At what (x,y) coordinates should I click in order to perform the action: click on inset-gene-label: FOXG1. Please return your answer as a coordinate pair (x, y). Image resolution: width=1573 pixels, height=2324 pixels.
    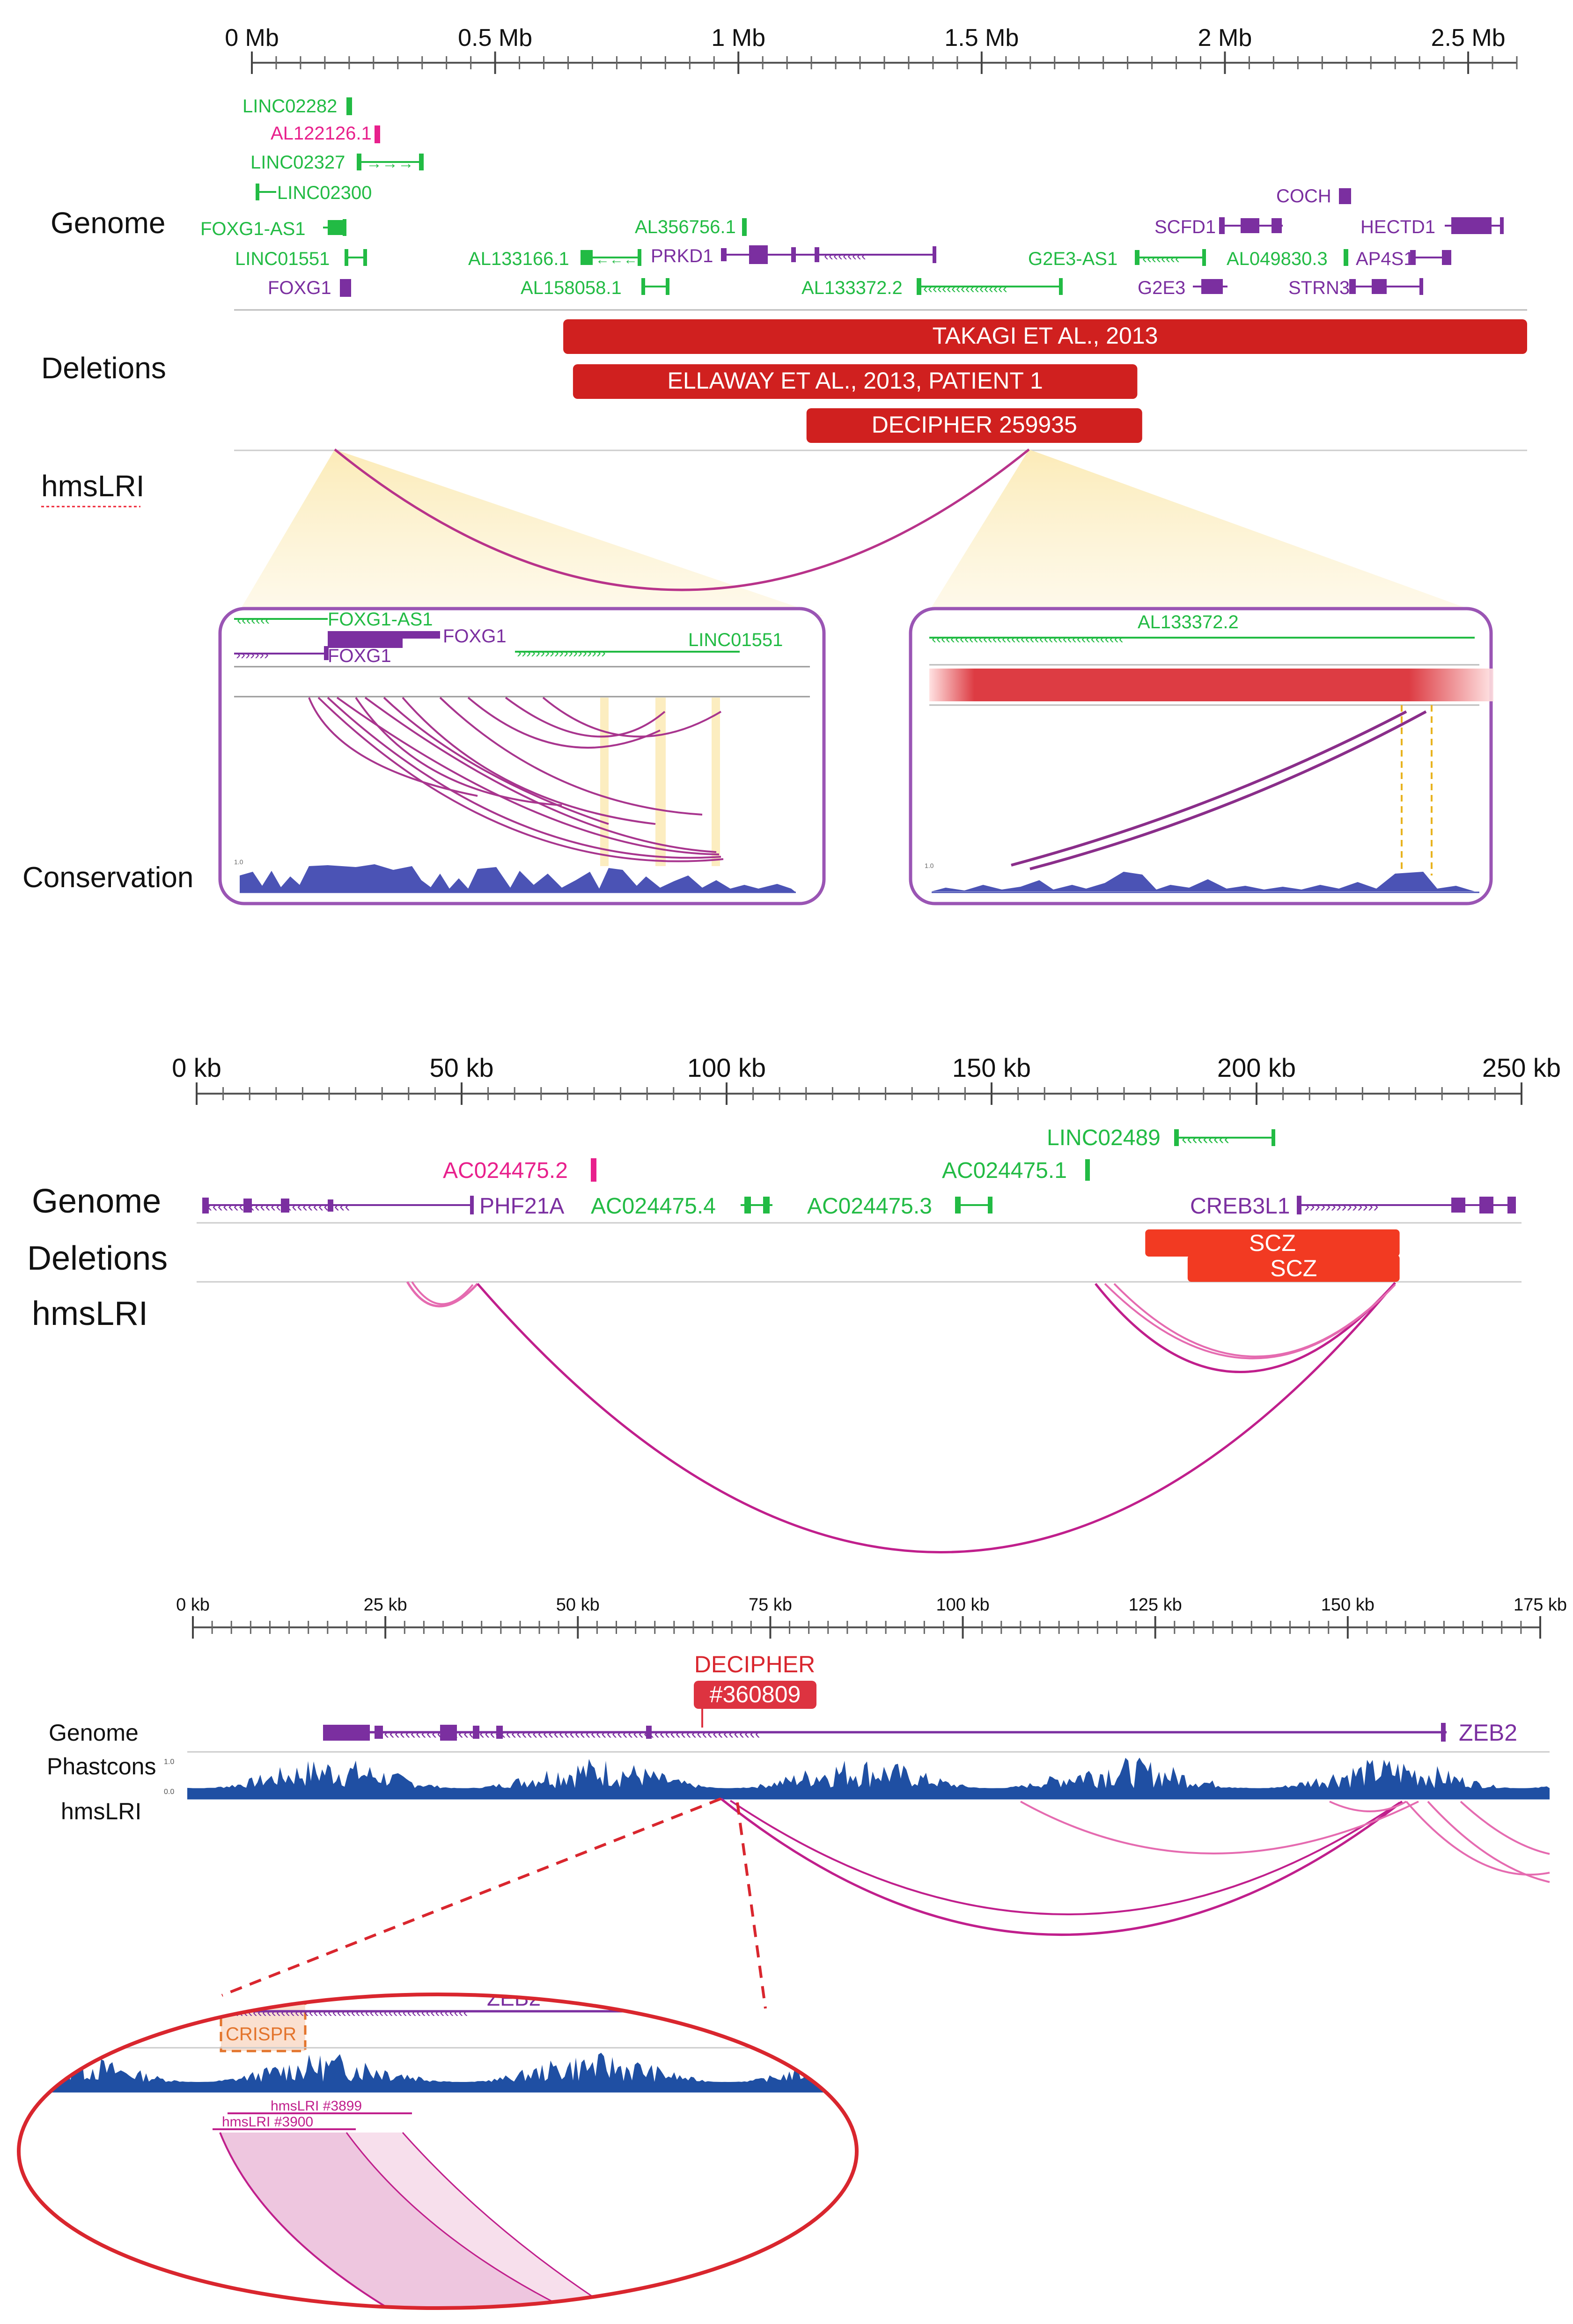
    Looking at the image, I should click on (475, 636).